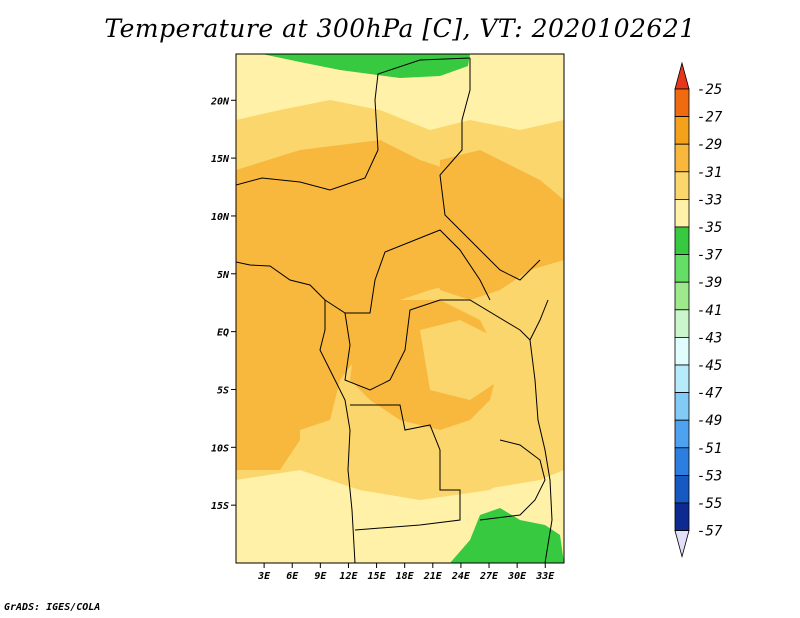 Image resolution: width=800 pixels, height=618 pixels. What do you see at coordinates (497, 225) in the screenshot?
I see `field-region-warm-east` at bounding box center [497, 225].